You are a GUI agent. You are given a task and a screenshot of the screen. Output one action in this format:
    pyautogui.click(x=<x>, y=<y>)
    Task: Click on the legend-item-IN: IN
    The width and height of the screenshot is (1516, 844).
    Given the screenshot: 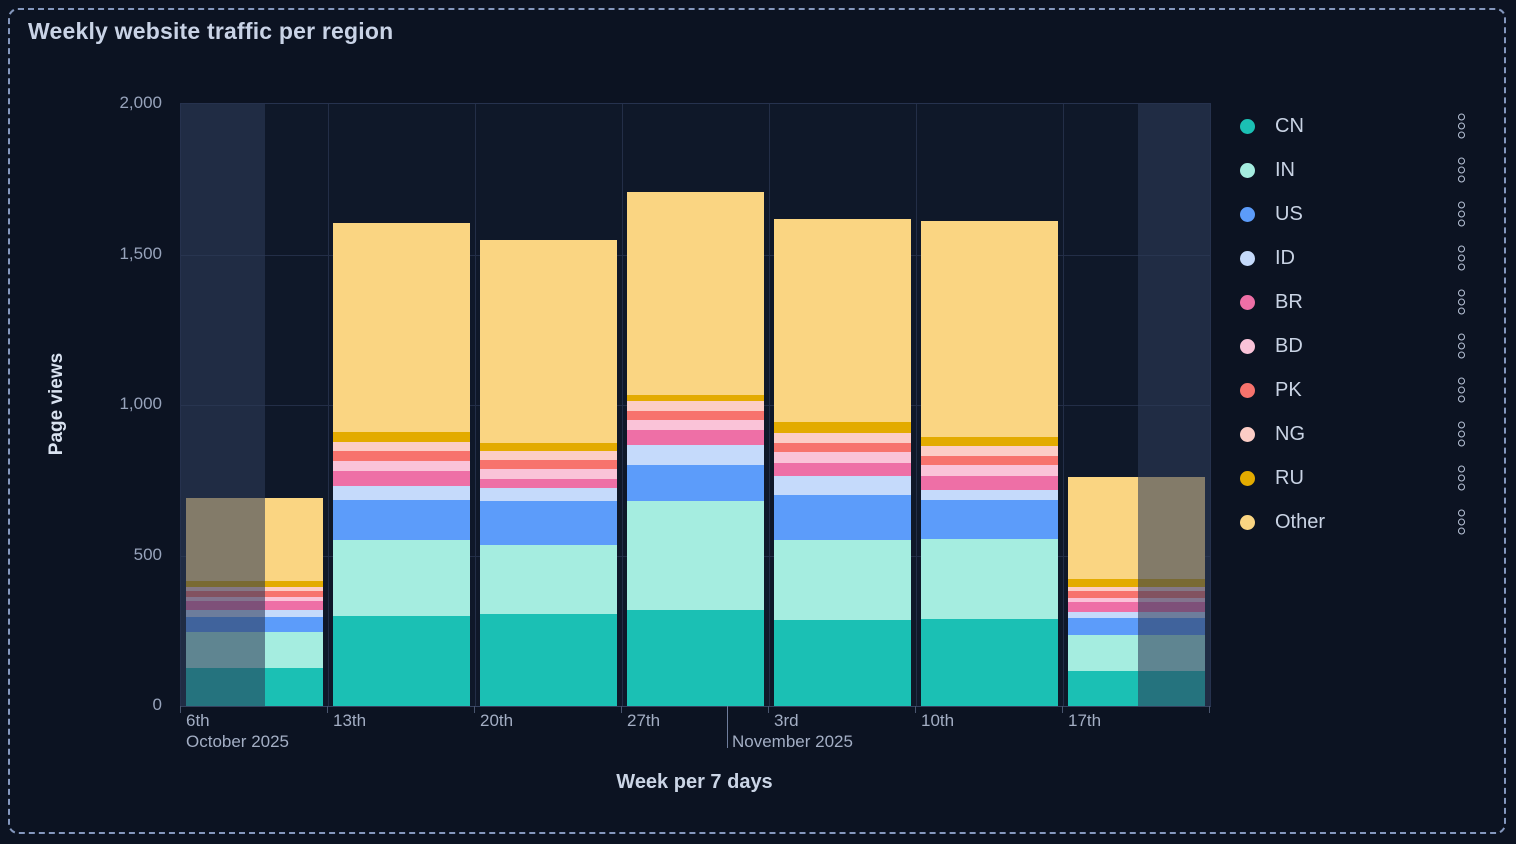 What is the action you would take?
    pyautogui.click(x=1360, y=170)
    